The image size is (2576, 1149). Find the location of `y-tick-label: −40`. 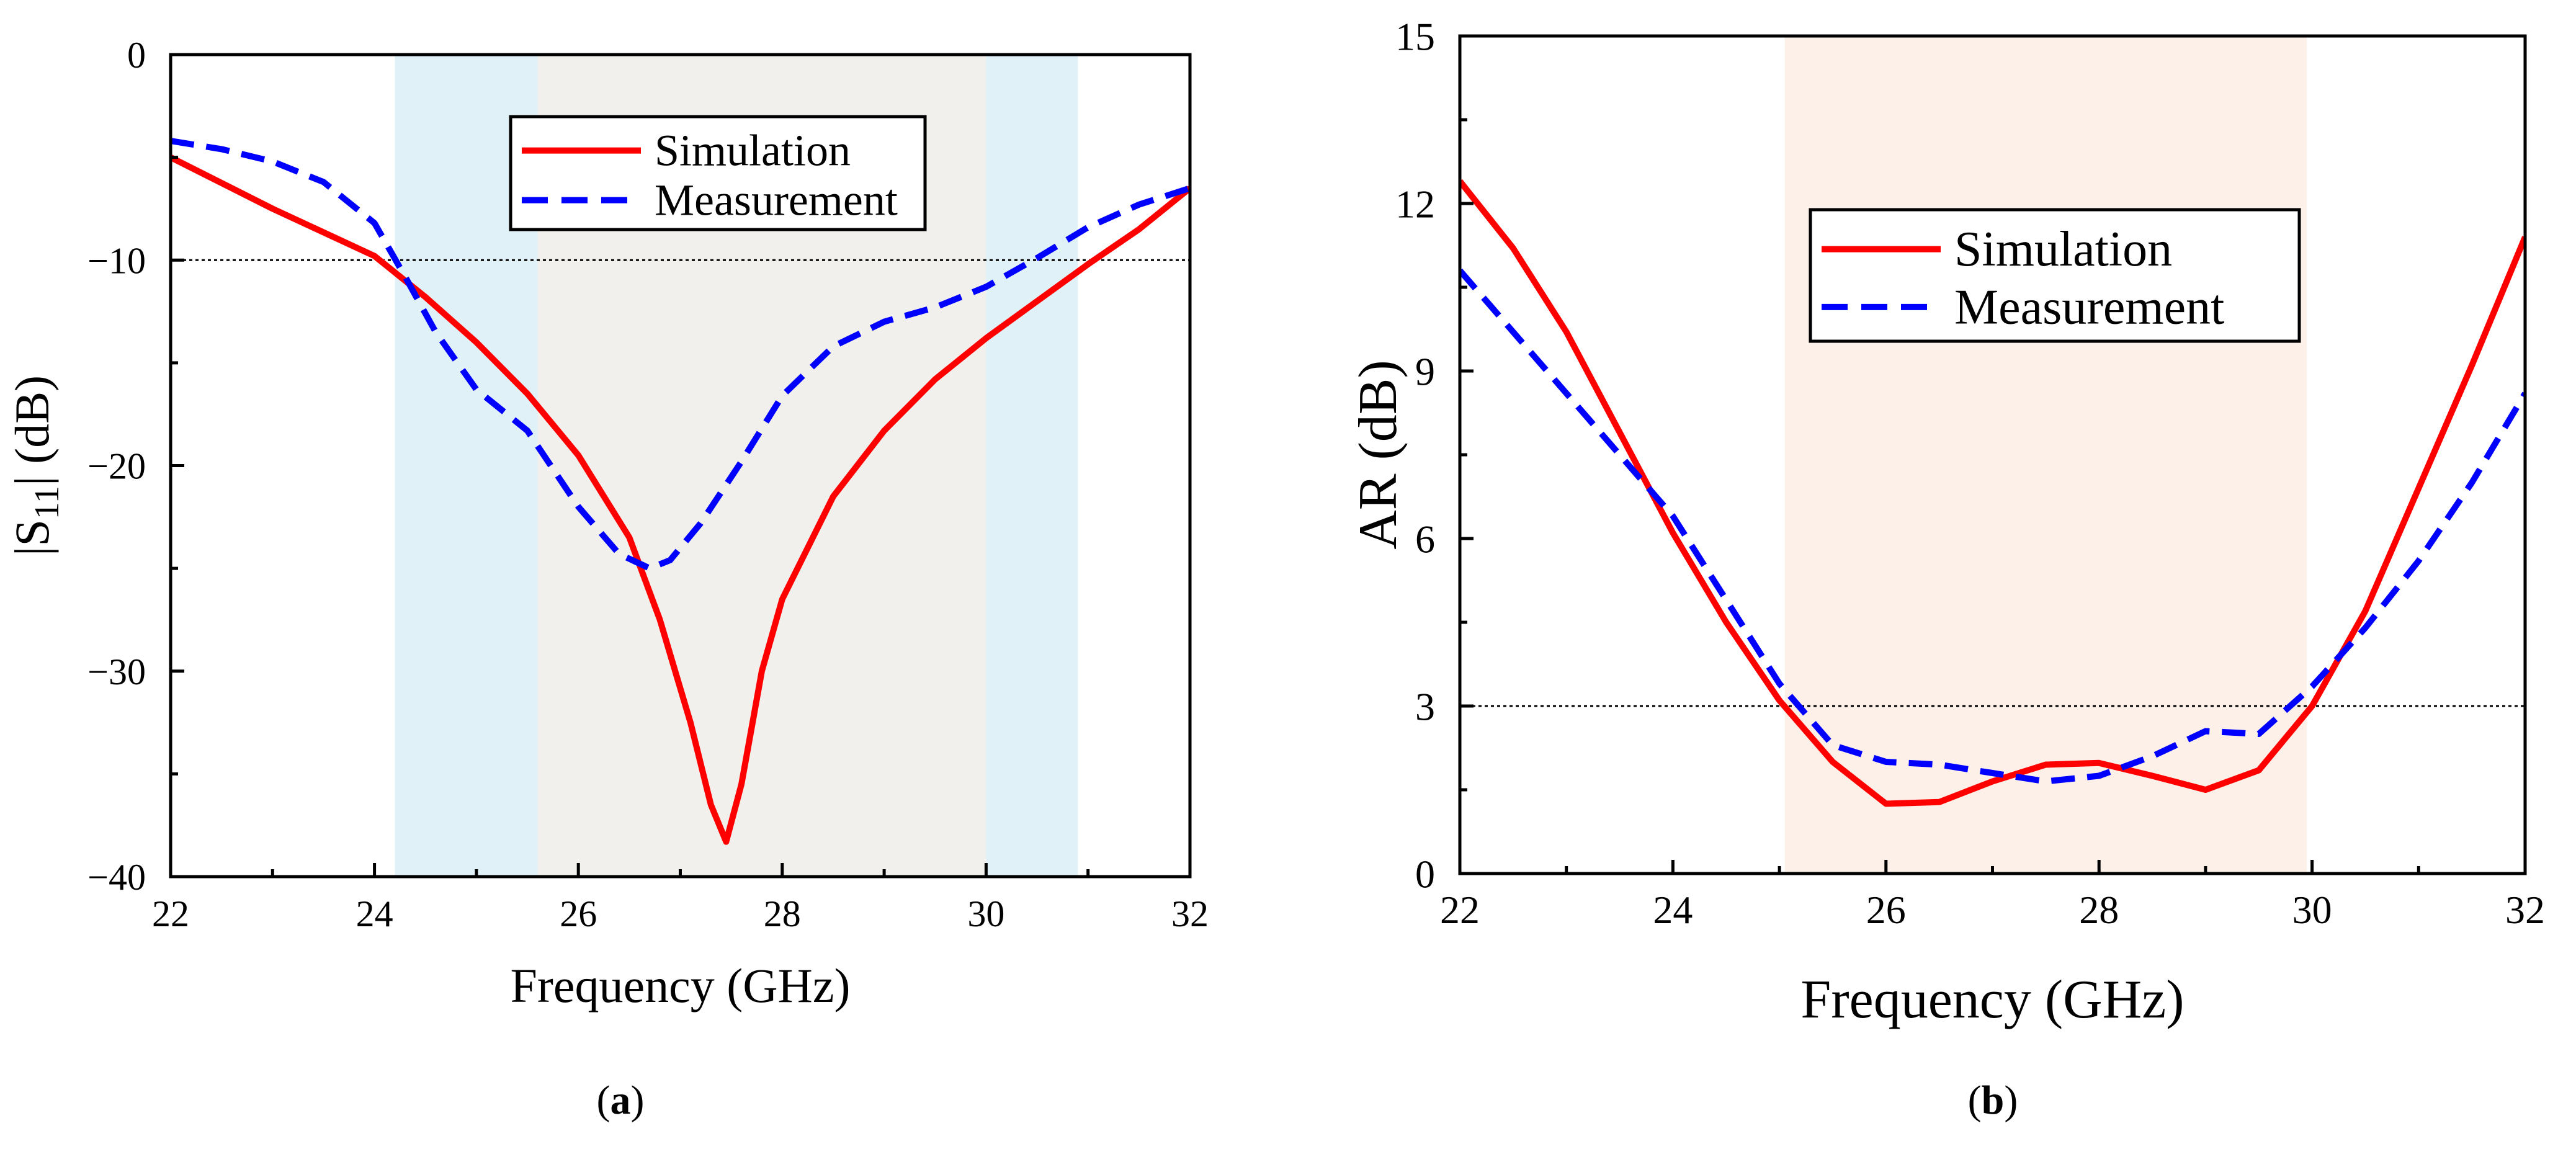

y-tick-label: −40 is located at coordinates (116, 877).